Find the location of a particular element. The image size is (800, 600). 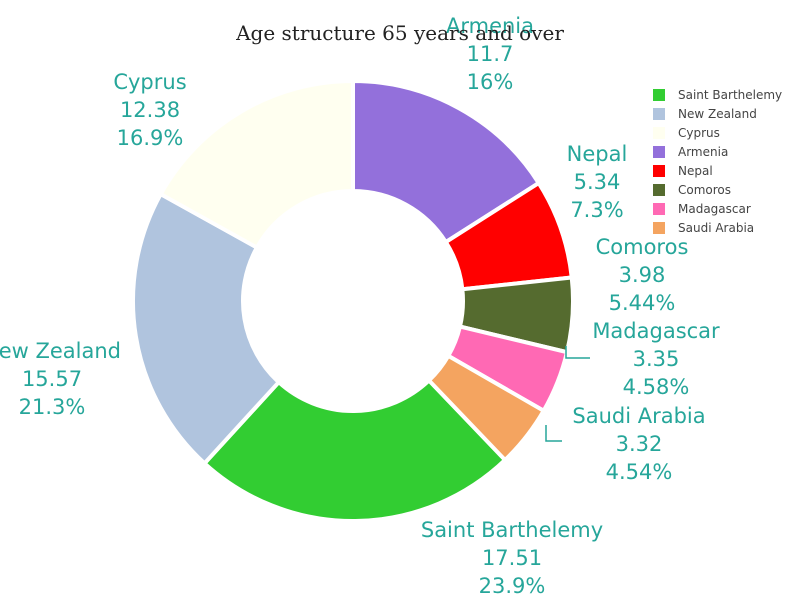

chart-title: Age structure 65 years and over is located at coordinates (399, 33).